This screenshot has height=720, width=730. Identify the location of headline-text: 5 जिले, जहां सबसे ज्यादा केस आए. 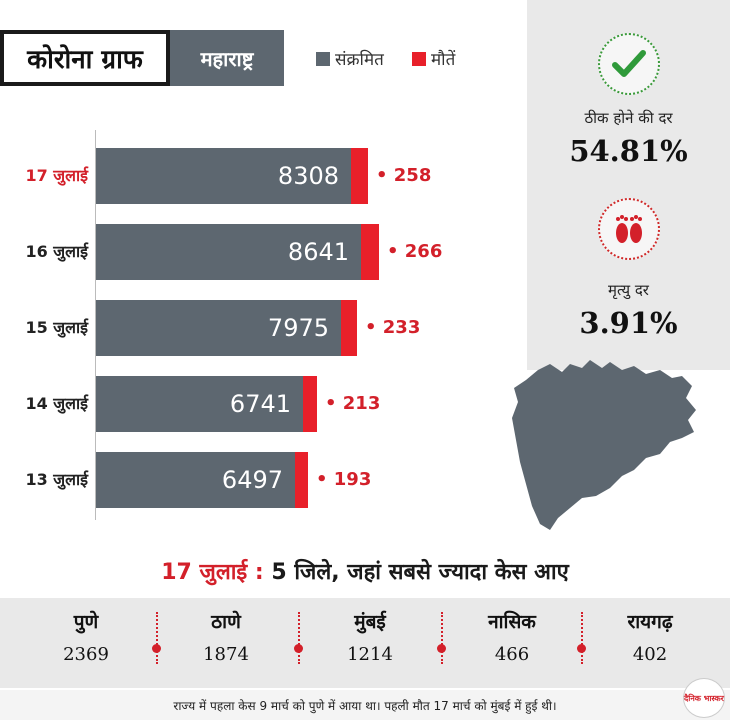
(420, 572).